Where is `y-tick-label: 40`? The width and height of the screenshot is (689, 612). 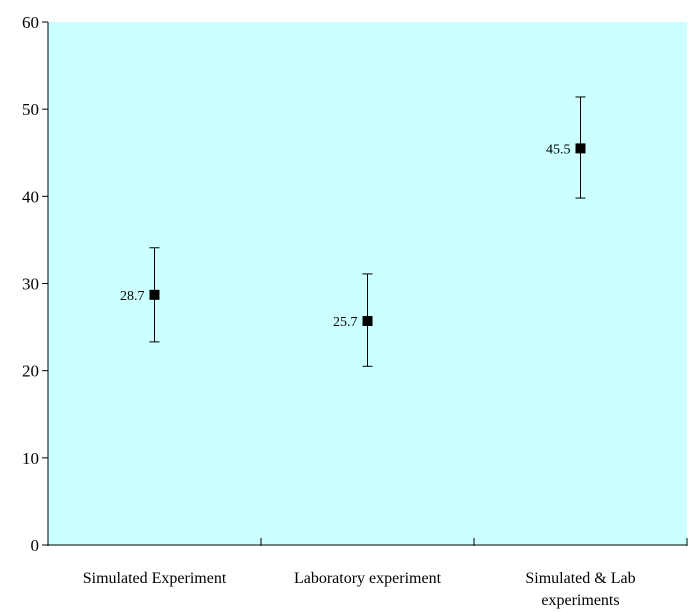
y-tick-label: 40 is located at coordinates (30, 196).